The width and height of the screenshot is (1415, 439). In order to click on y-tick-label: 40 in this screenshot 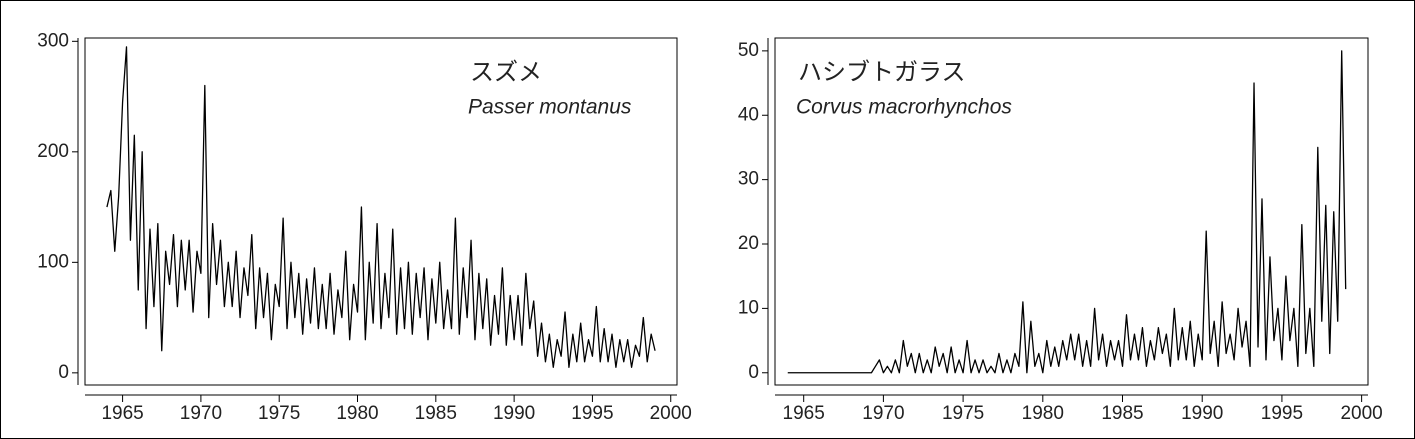, I will do `click(748, 114)`.